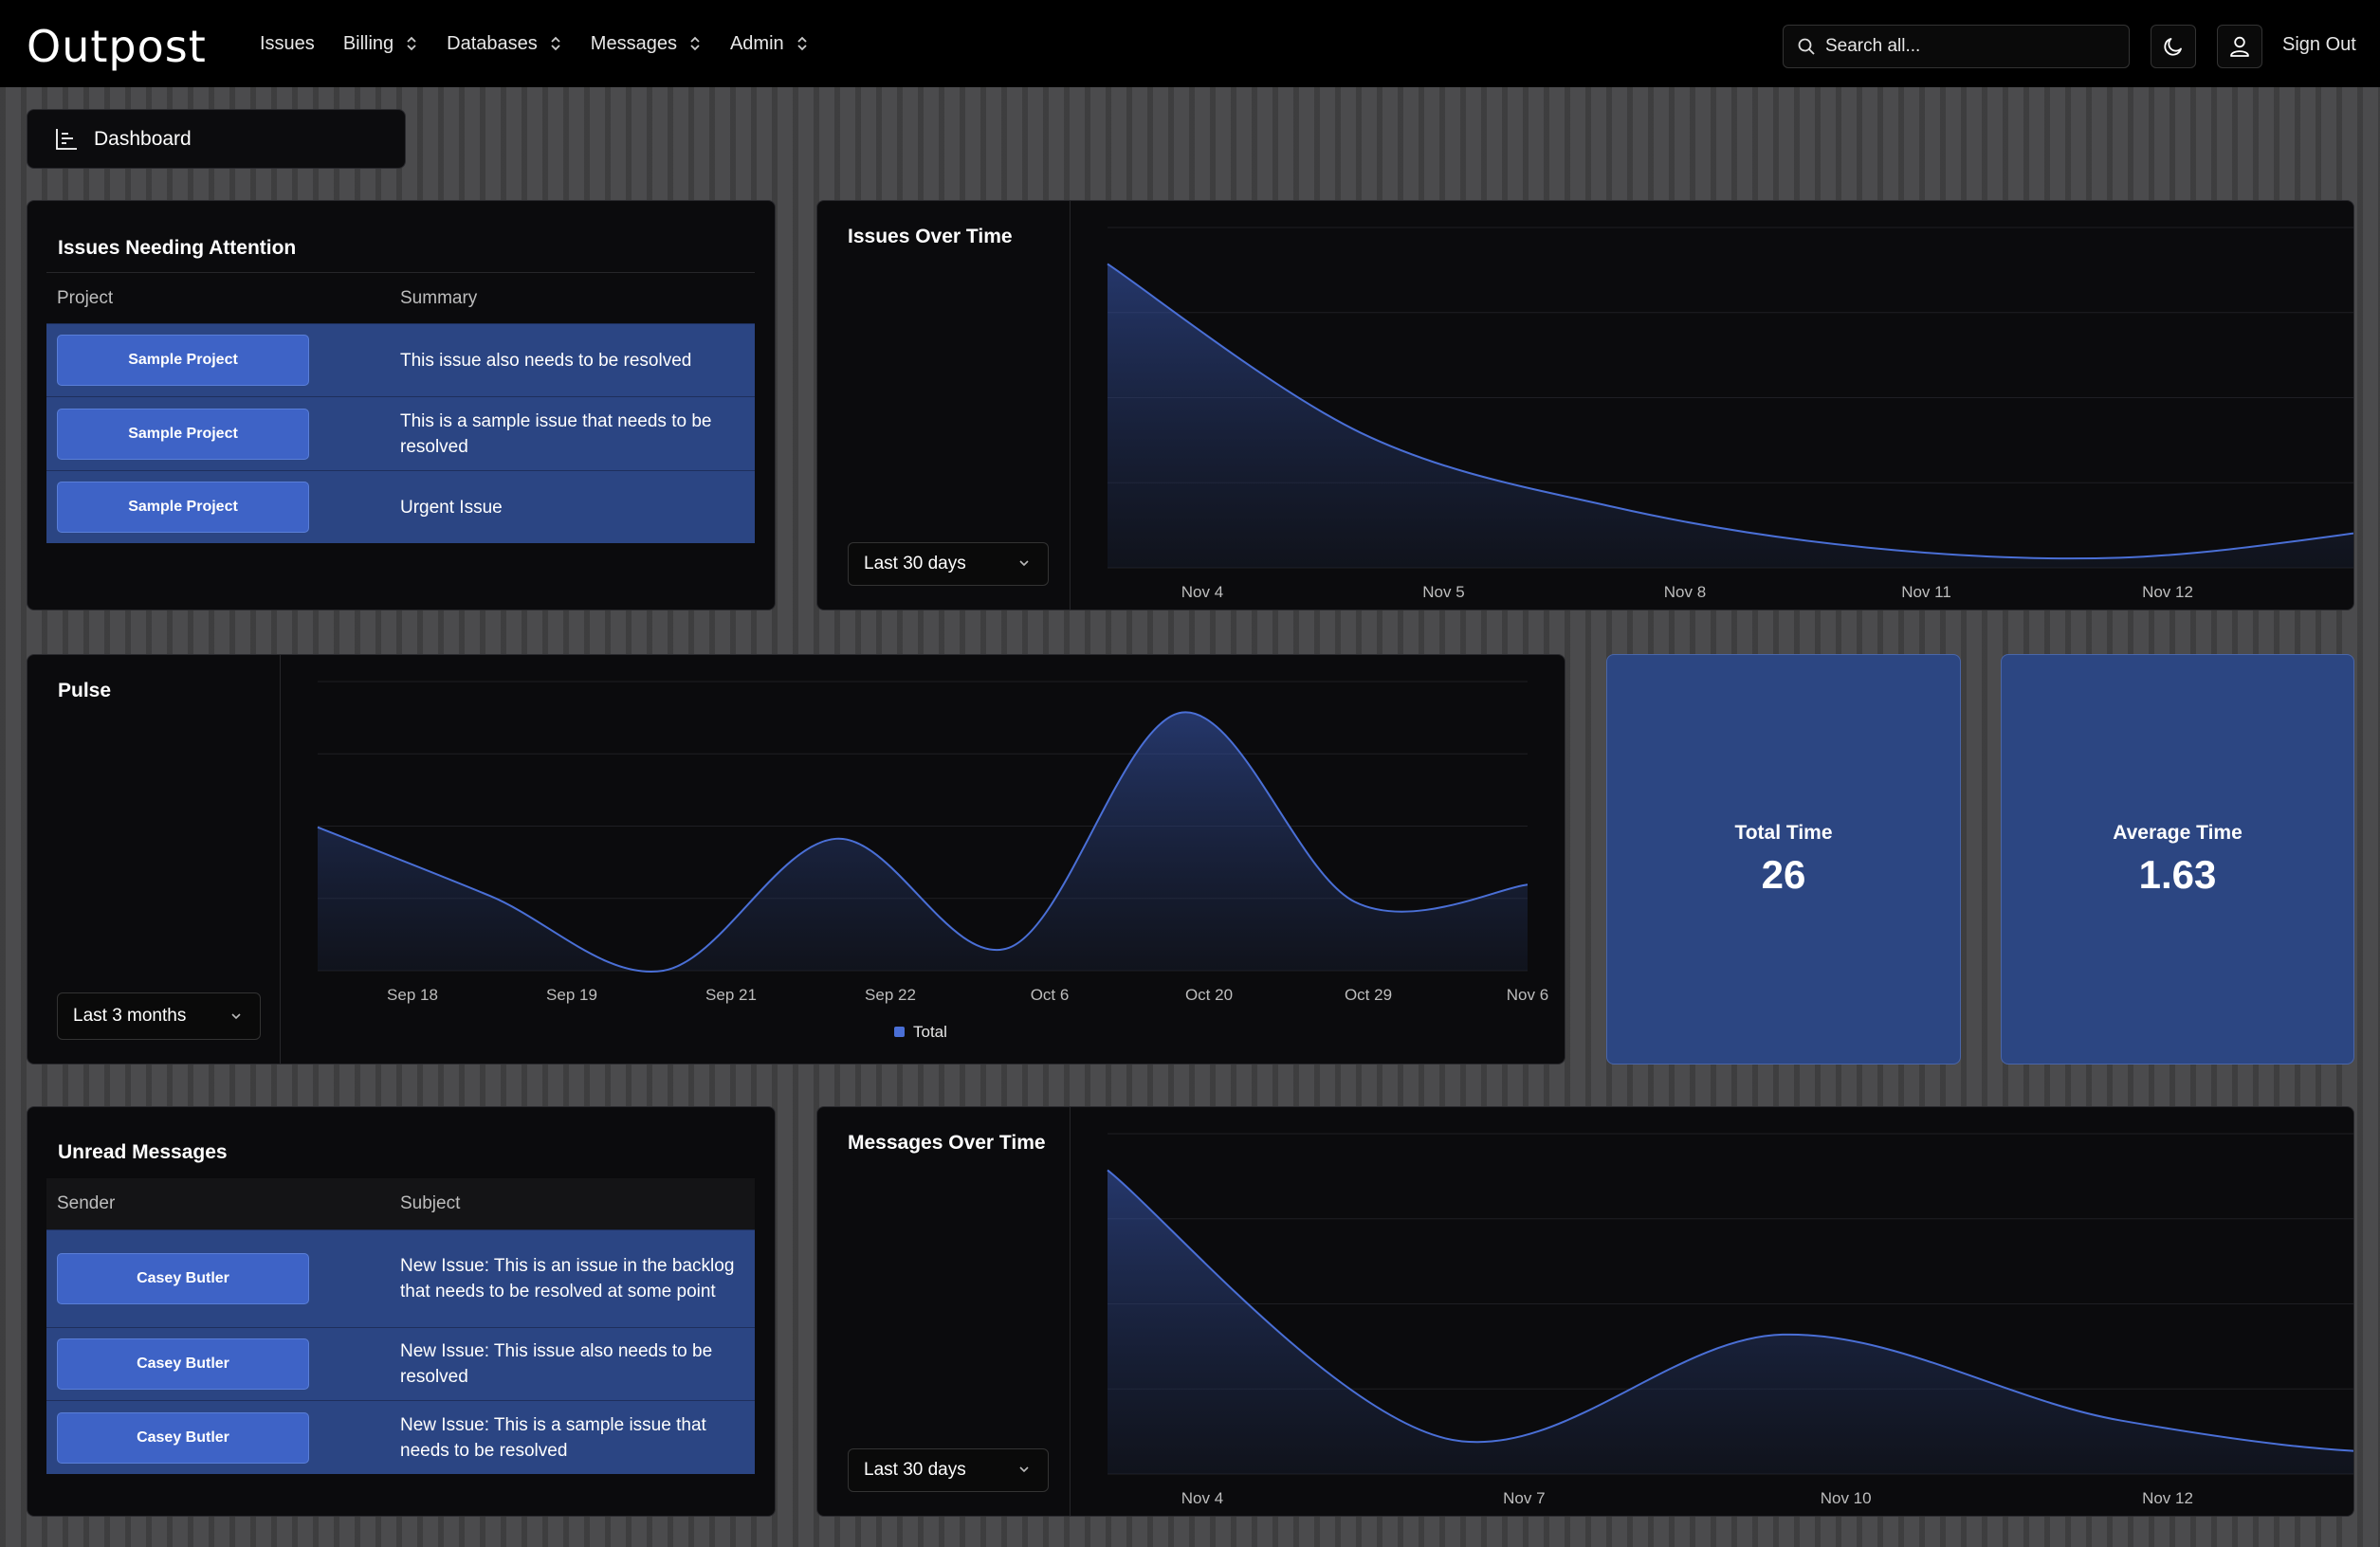 The image size is (2380, 1547). What do you see at coordinates (915, 563) in the screenshot?
I see `range-select-value: Last 30 days` at bounding box center [915, 563].